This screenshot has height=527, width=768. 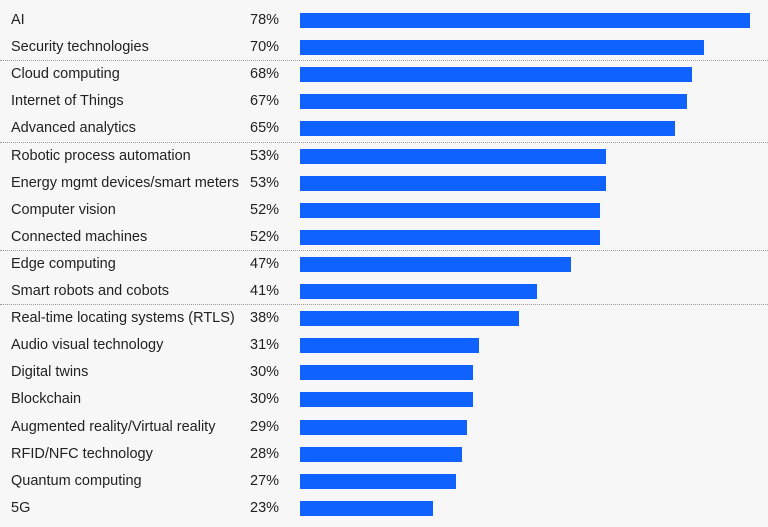 I want to click on category-label: 5G, so click(x=21, y=507).